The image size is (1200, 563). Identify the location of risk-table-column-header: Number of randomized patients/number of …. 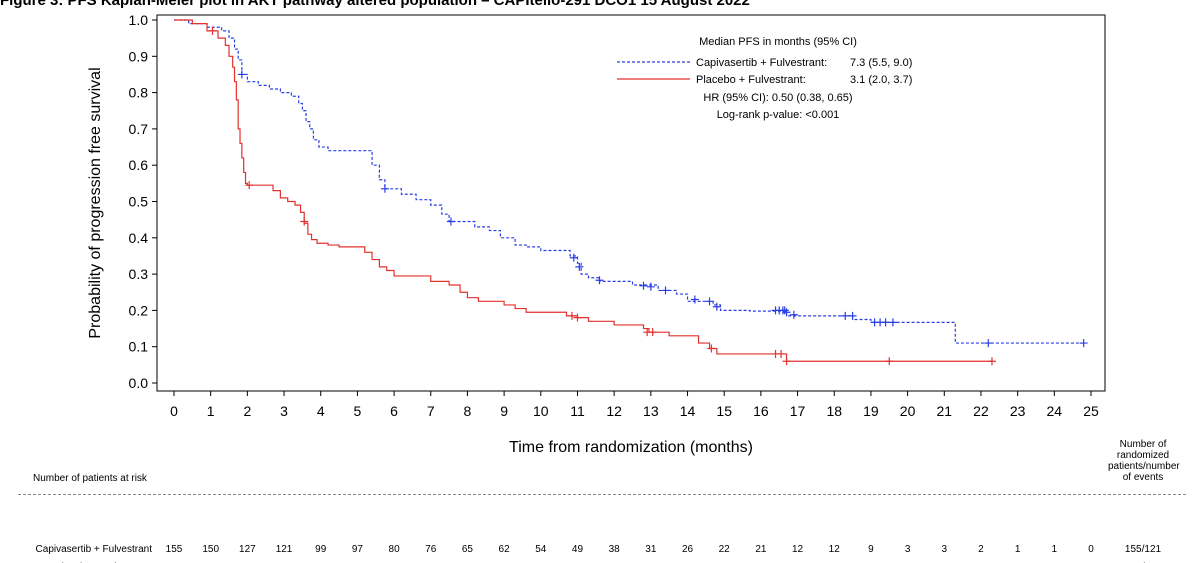
(1144, 461).